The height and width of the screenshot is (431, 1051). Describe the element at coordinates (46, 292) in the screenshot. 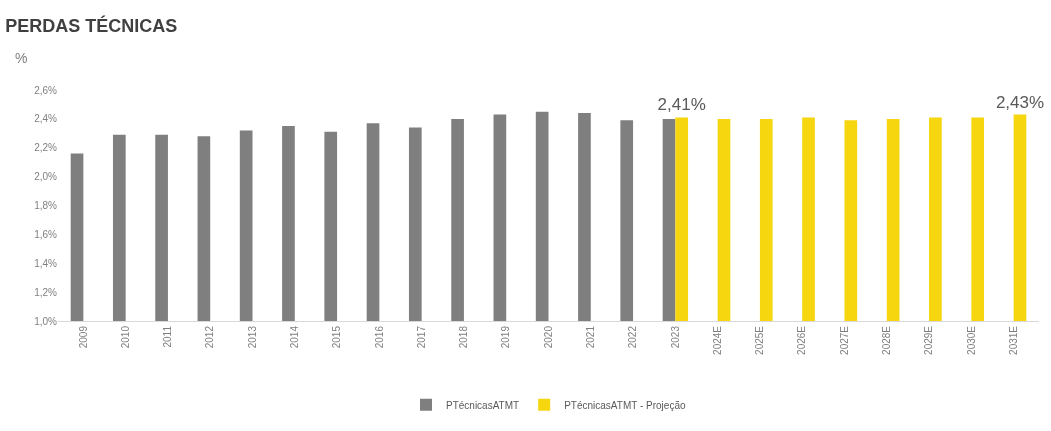

I see `y-tick-label: 1,2%` at that location.